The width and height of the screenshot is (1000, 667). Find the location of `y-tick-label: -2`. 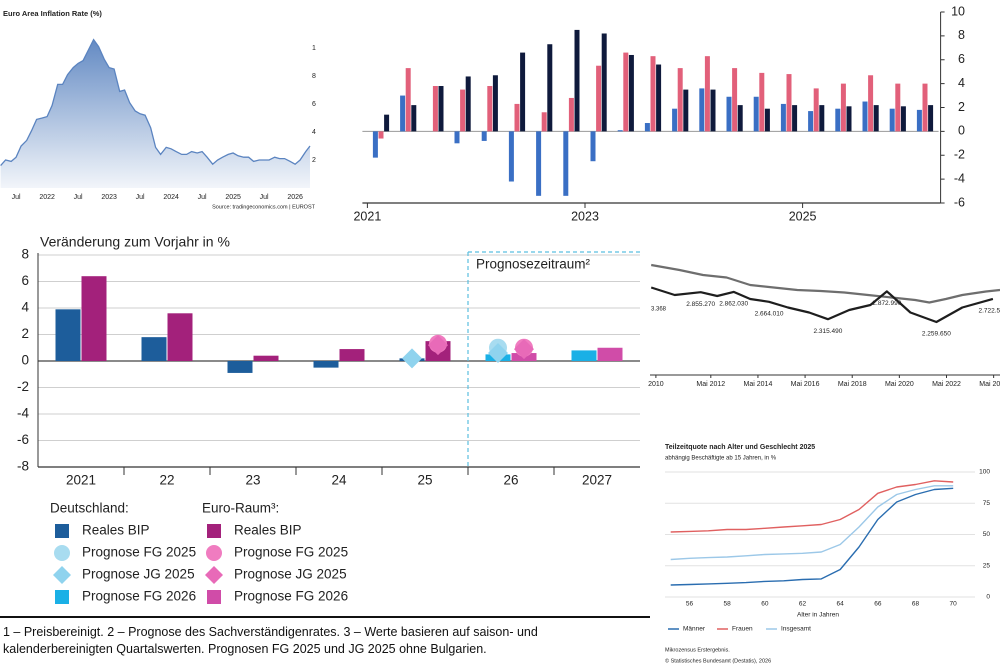

y-tick-label: -2 is located at coordinates (959, 155).